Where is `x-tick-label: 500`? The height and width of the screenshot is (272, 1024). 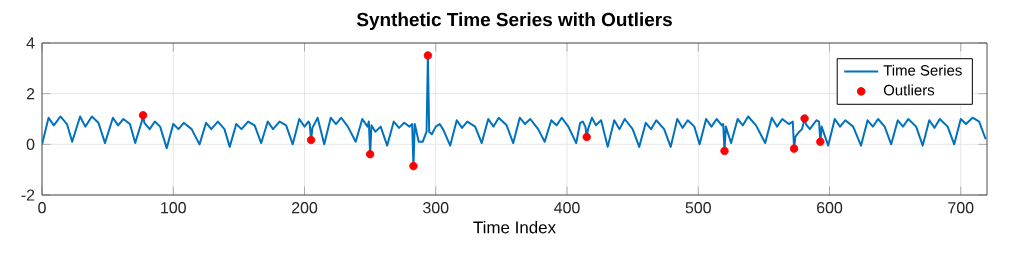 x-tick-label: 500 is located at coordinates (698, 208).